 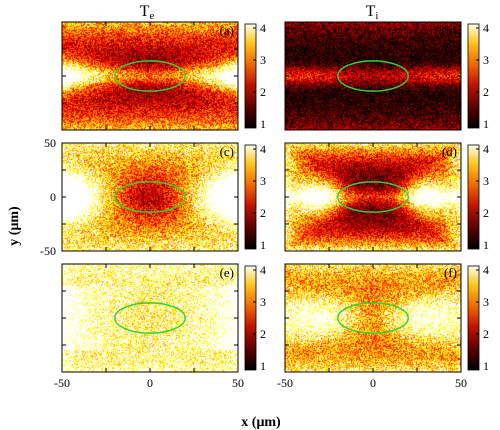 What do you see at coordinates (227, 30) in the screenshot?
I see `panel-label: (a)` at bounding box center [227, 30].